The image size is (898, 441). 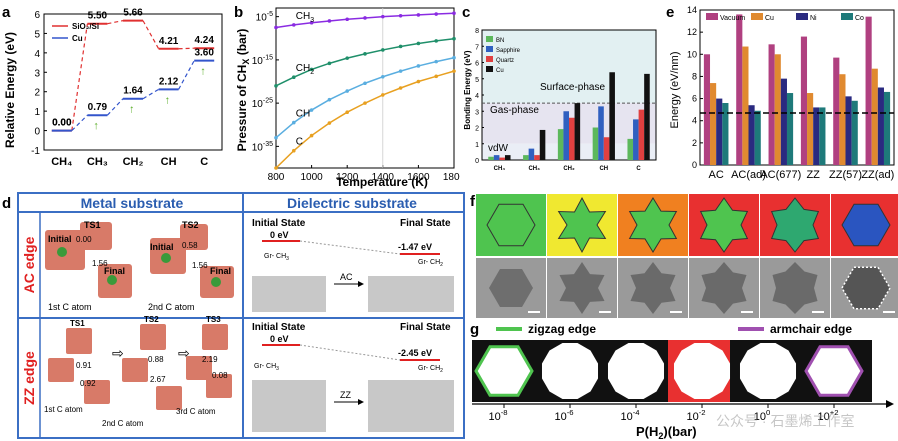 I want to click on a-value-label: 1.64, so click(x=133, y=91).